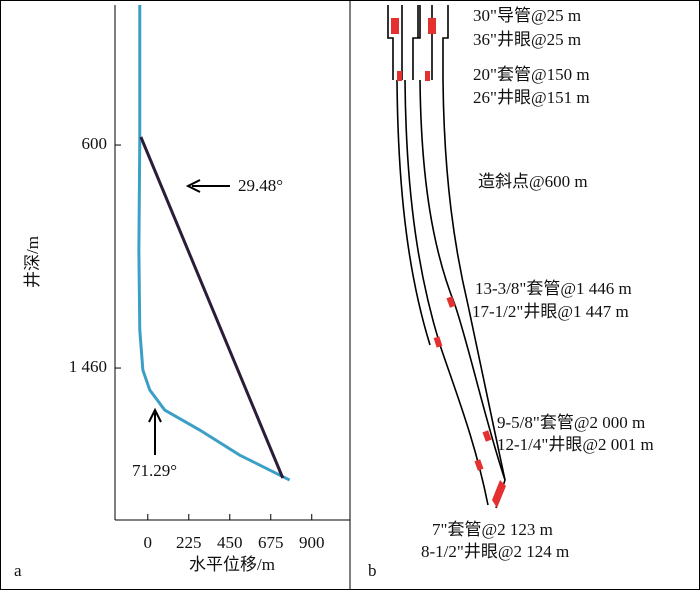 The height and width of the screenshot is (595, 700). I want to click on well-label: 9-5/8"套管@2 000 m, so click(571, 422).